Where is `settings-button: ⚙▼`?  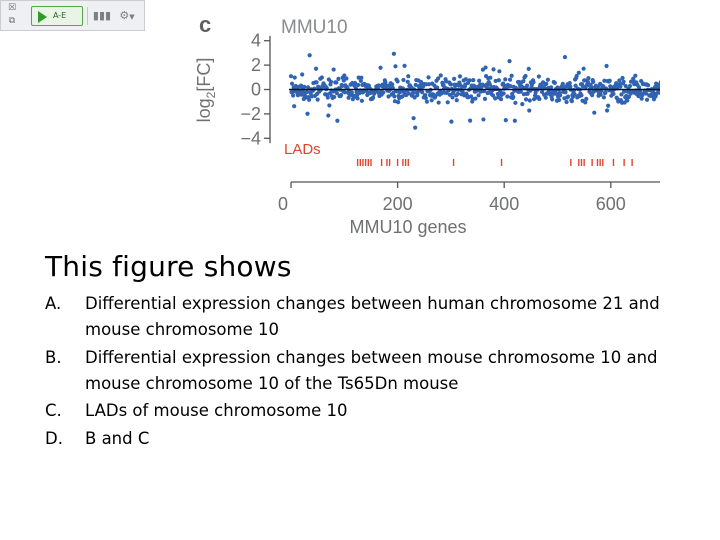
settings-button: ⚙▼ is located at coordinates (127, 16).